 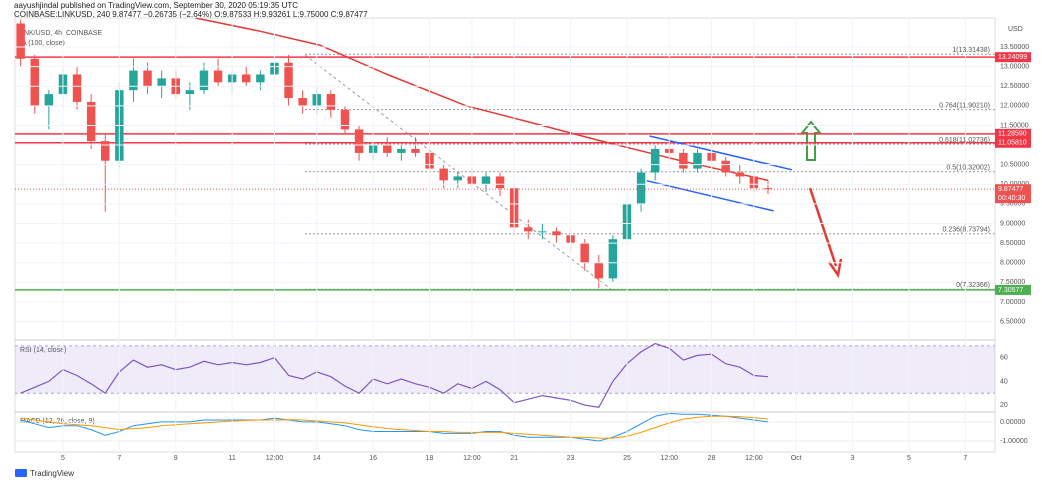 What do you see at coordinates (1012, 282) in the screenshot?
I see `y-tick-label: 7.50000` at bounding box center [1012, 282].